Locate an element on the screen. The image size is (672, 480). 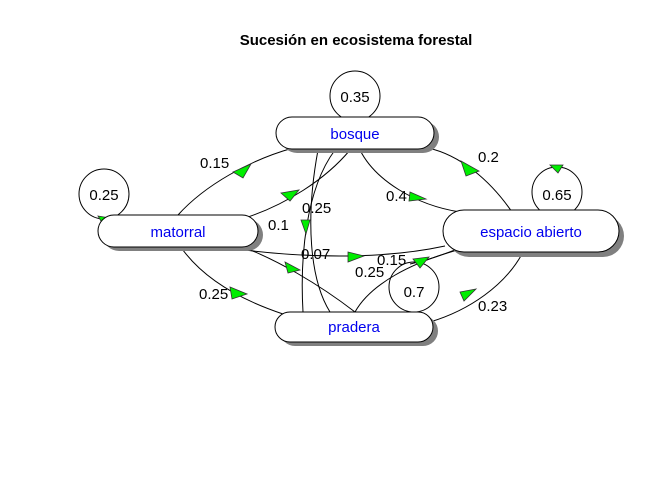
node-label: pradera is located at coordinates (354, 327).